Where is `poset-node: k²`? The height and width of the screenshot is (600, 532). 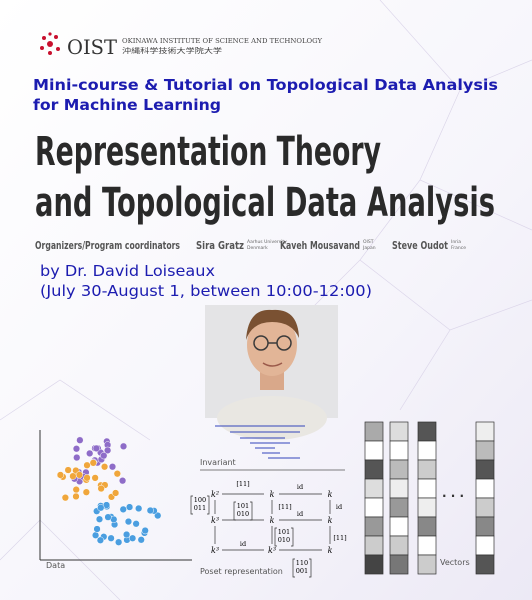
poset-node: k² is located at coordinates (215, 494).